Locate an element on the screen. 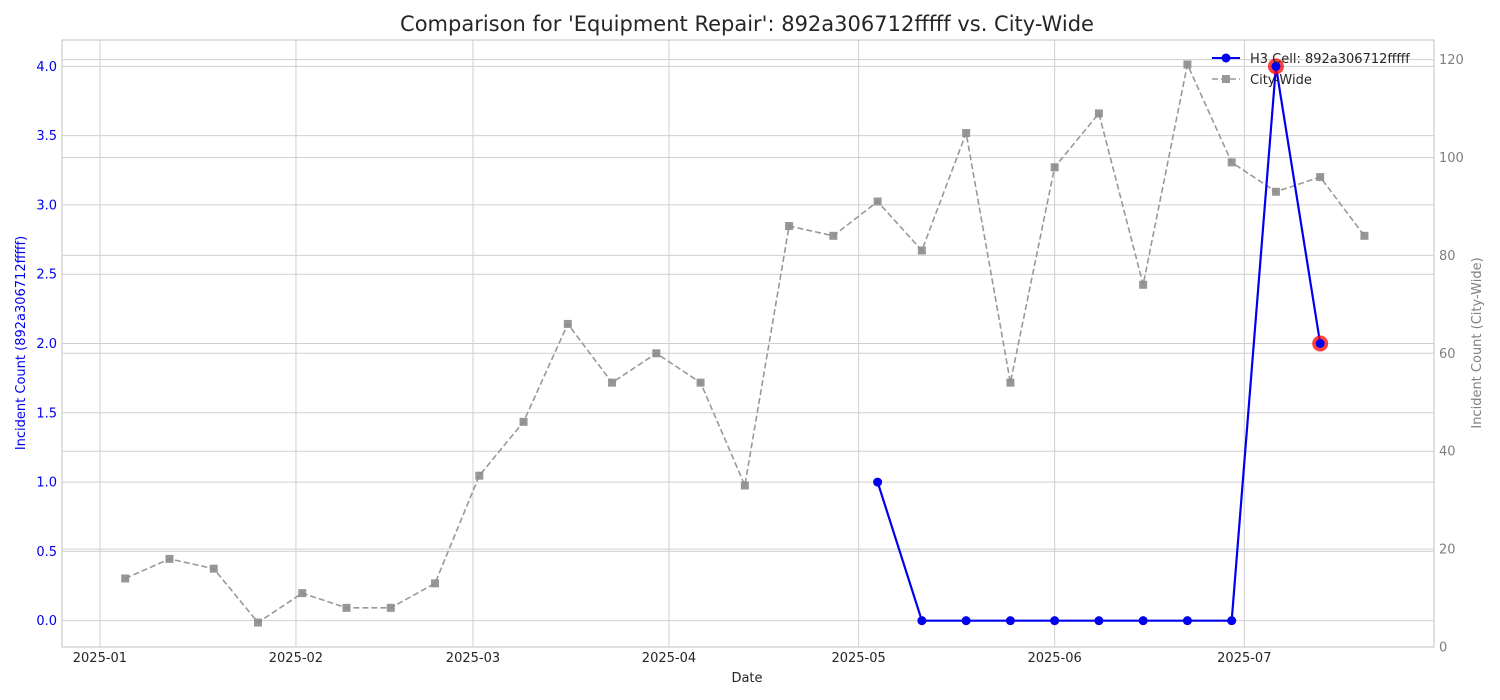  y-tick-label-right: 20 is located at coordinates (1447, 550).